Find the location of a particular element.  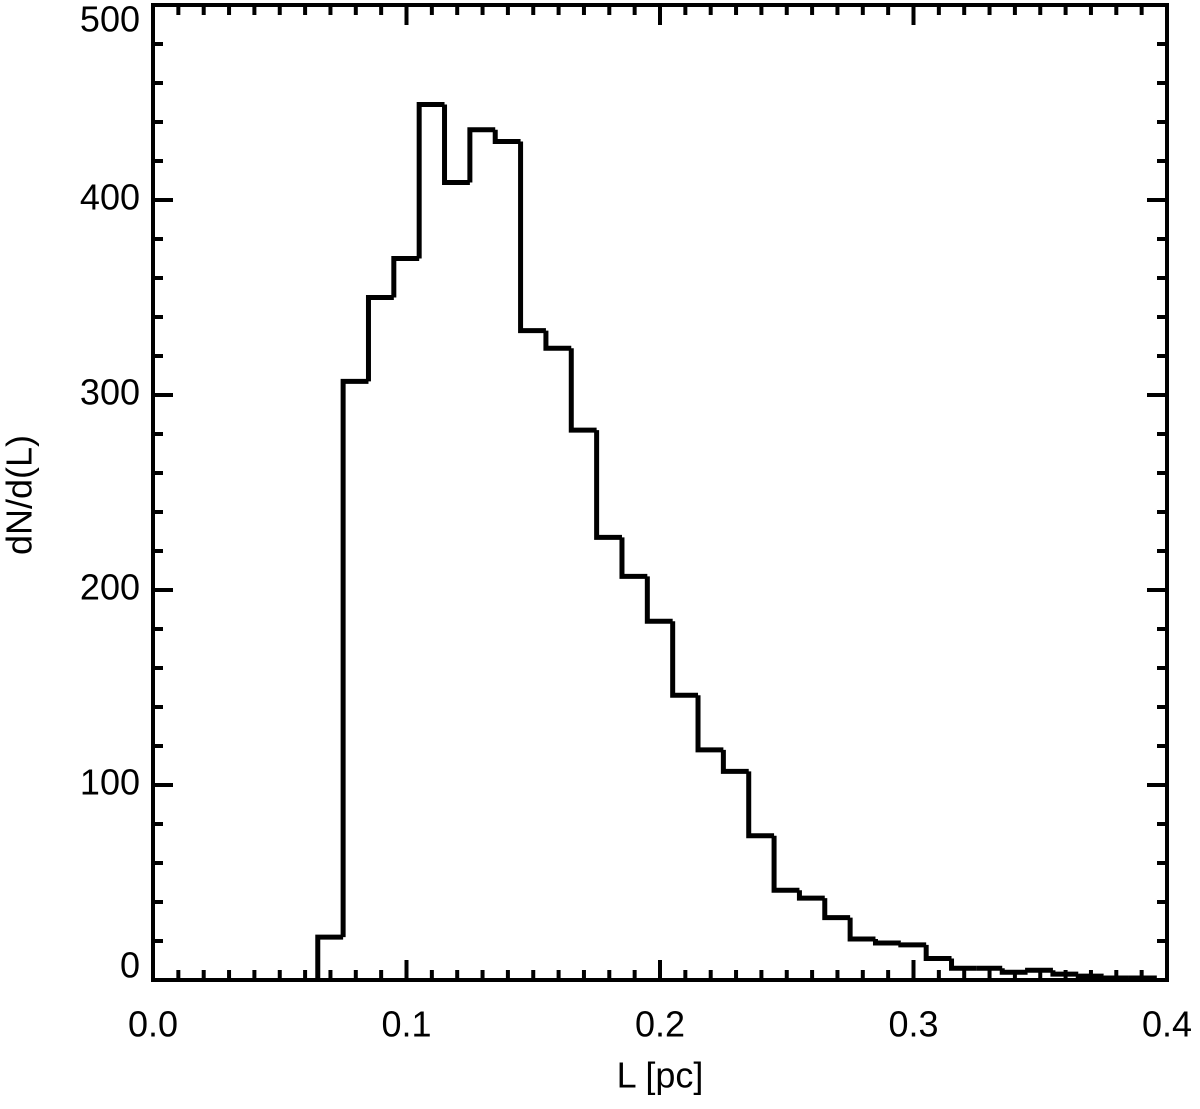

y-tick-label: 200 is located at coordinates (110, 587).